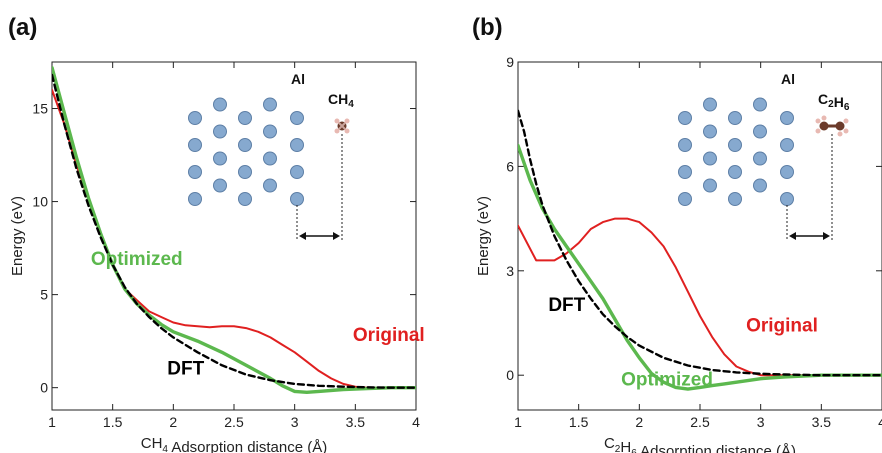 This screenshot has width=882, height=453. What do you see at coordinates (351, 104) in the screenshot?
I see `molecule-subscript: 4` at bounding box center [351, 104].